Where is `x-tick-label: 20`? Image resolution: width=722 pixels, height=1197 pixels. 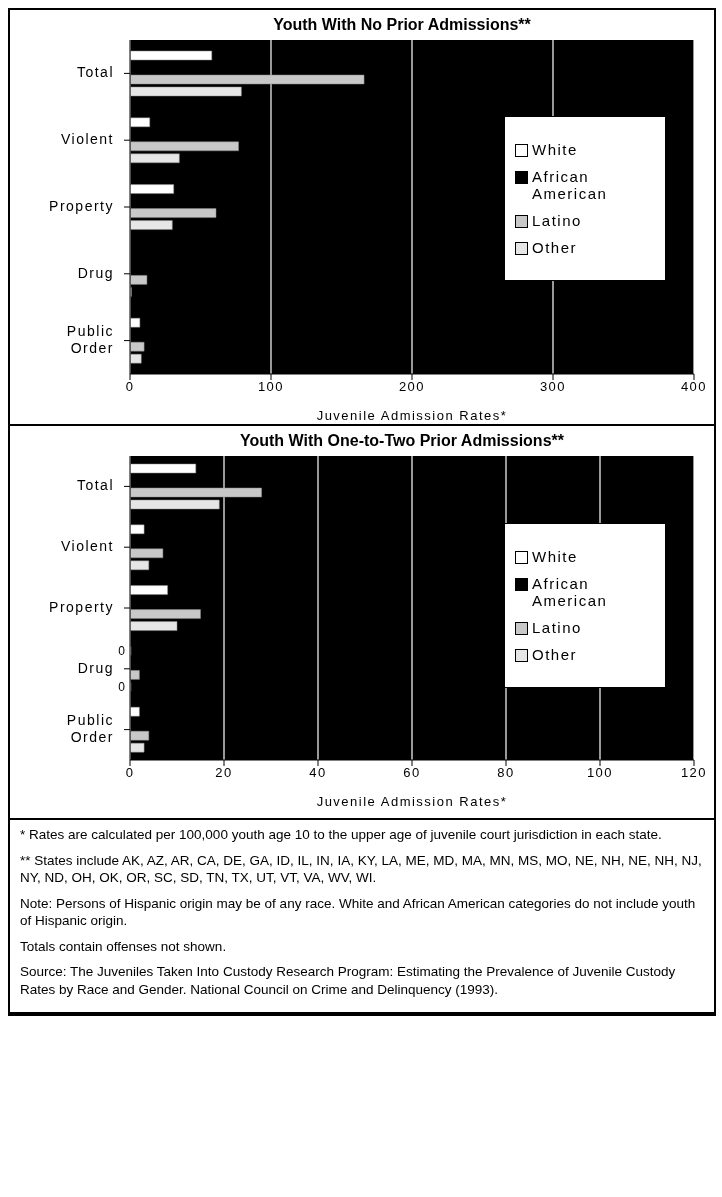
x-tick-label: 20 is located at coordinates (224, 773).